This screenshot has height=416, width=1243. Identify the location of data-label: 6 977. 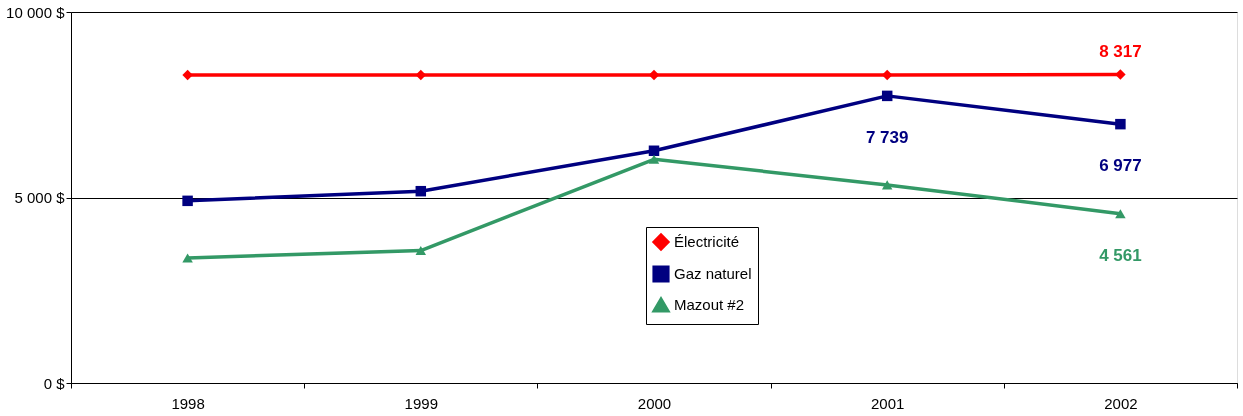
(1120, 166).